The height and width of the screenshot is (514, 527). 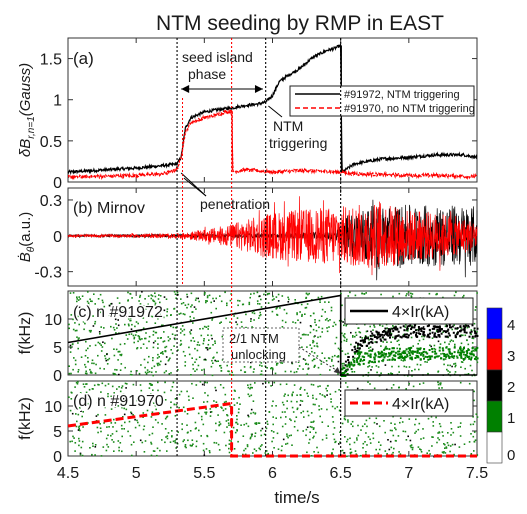 What do you see at coordinates (25, 229) in the screenshot?
I see `y-label-unit: (a.u.)` at bounding box center [25, 229].